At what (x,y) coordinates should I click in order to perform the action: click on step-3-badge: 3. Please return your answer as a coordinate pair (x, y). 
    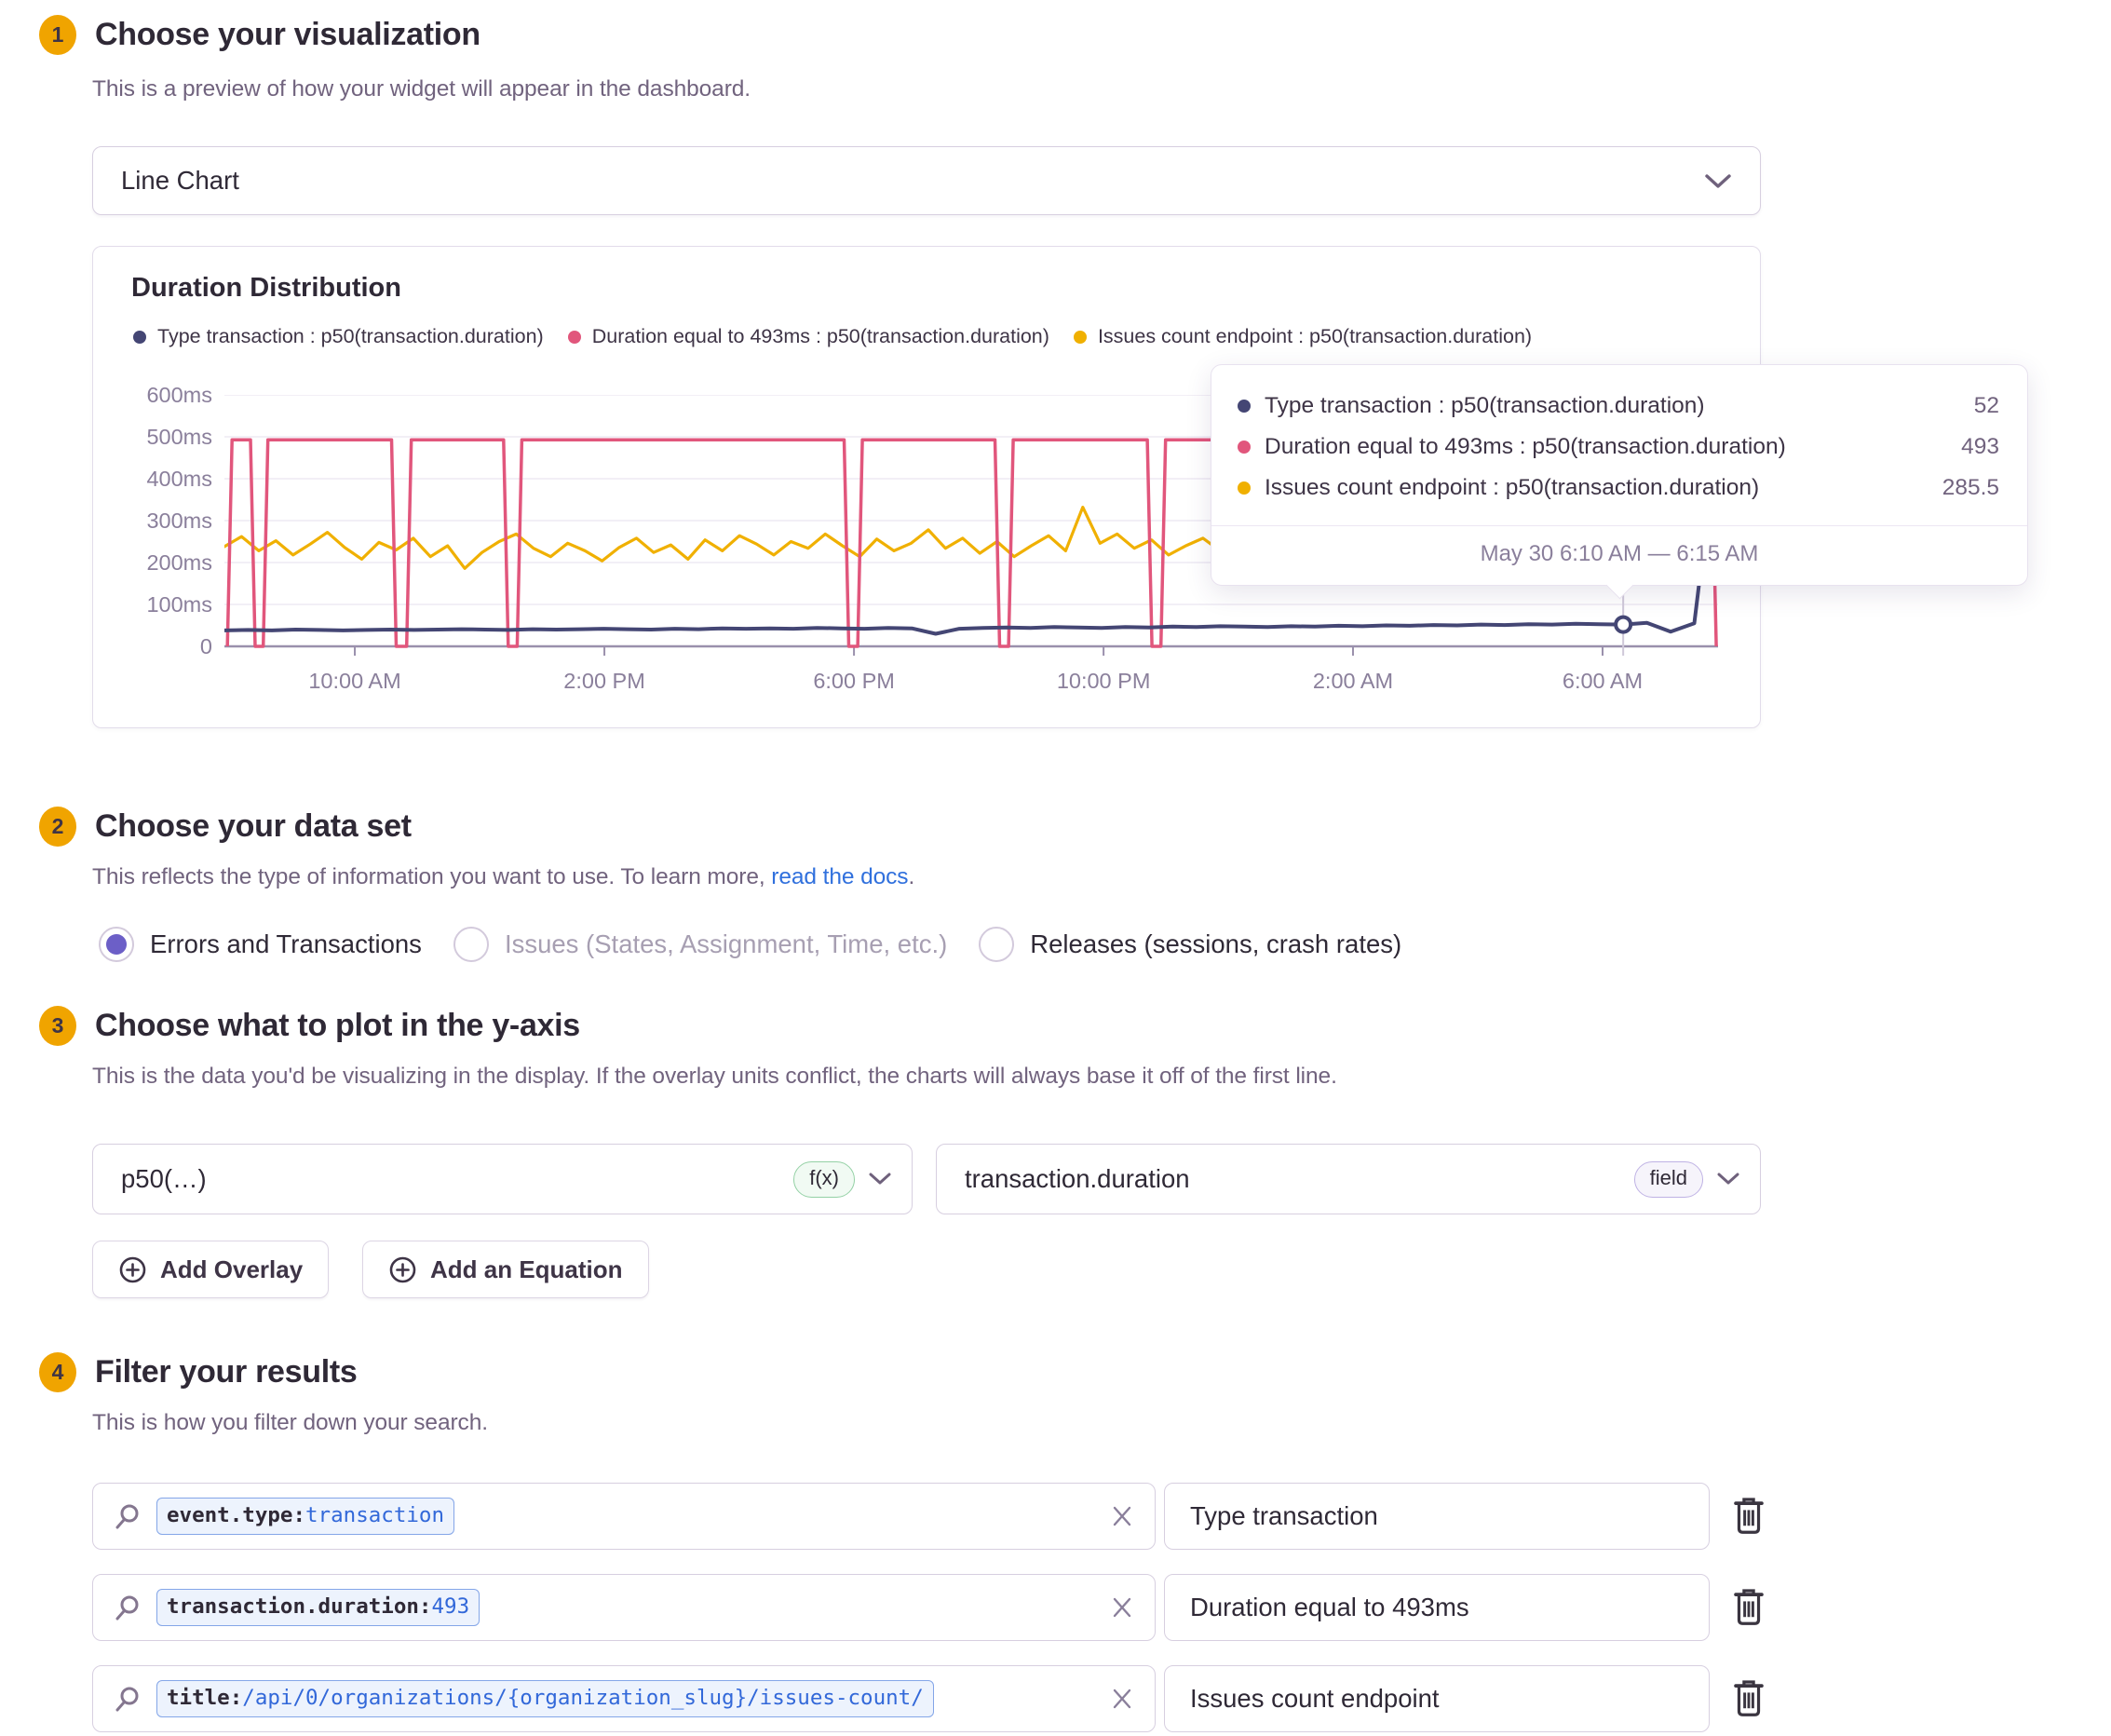
    Looking at the image, I should click on (57, 1026).